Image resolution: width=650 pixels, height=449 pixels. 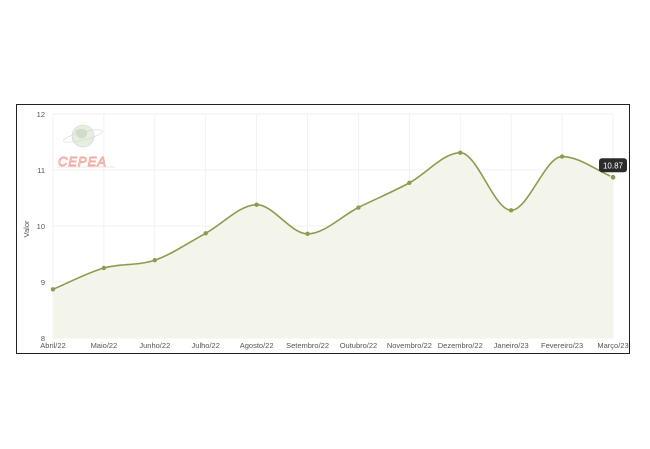 What do you see at coordinates (86, 146) in the screenshot?
I see `cepea-logo: CEPEA` at bounding box center [86, 146].